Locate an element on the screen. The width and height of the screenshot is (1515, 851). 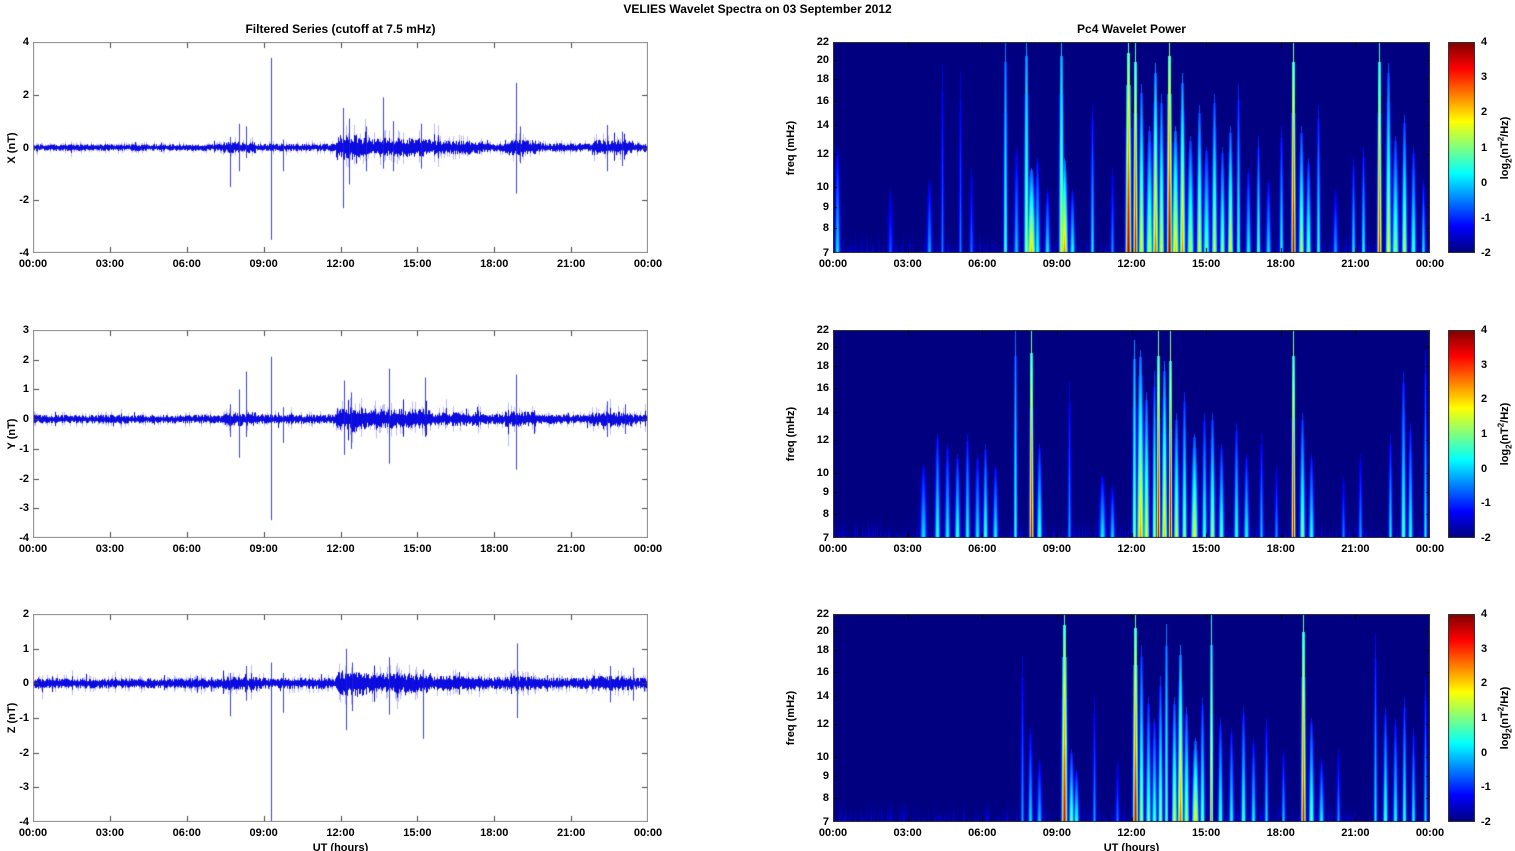
freq-tick-label: 14 is located at coordinates (822, 412).